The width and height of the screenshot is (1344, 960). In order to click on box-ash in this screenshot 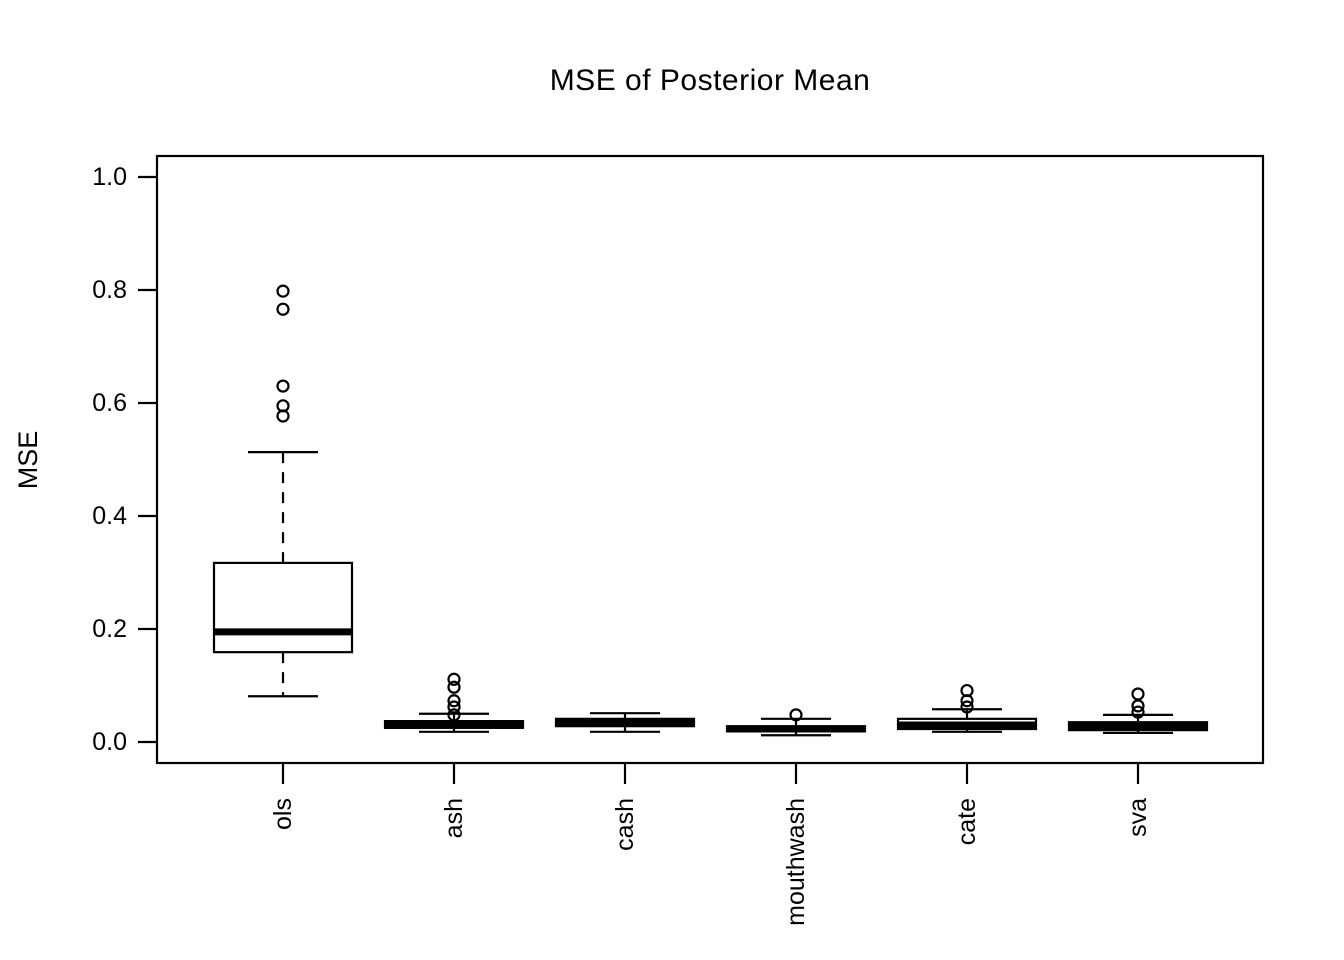, I will do `click(454, 702)`.